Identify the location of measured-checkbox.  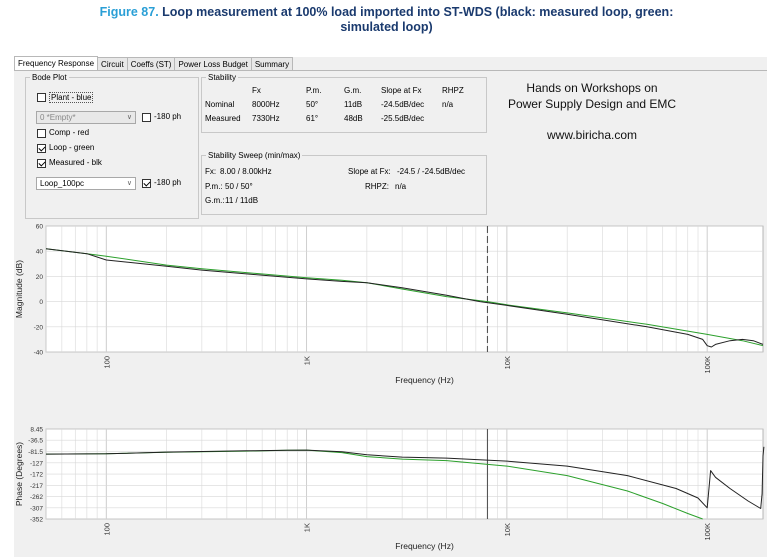
(41, 163).